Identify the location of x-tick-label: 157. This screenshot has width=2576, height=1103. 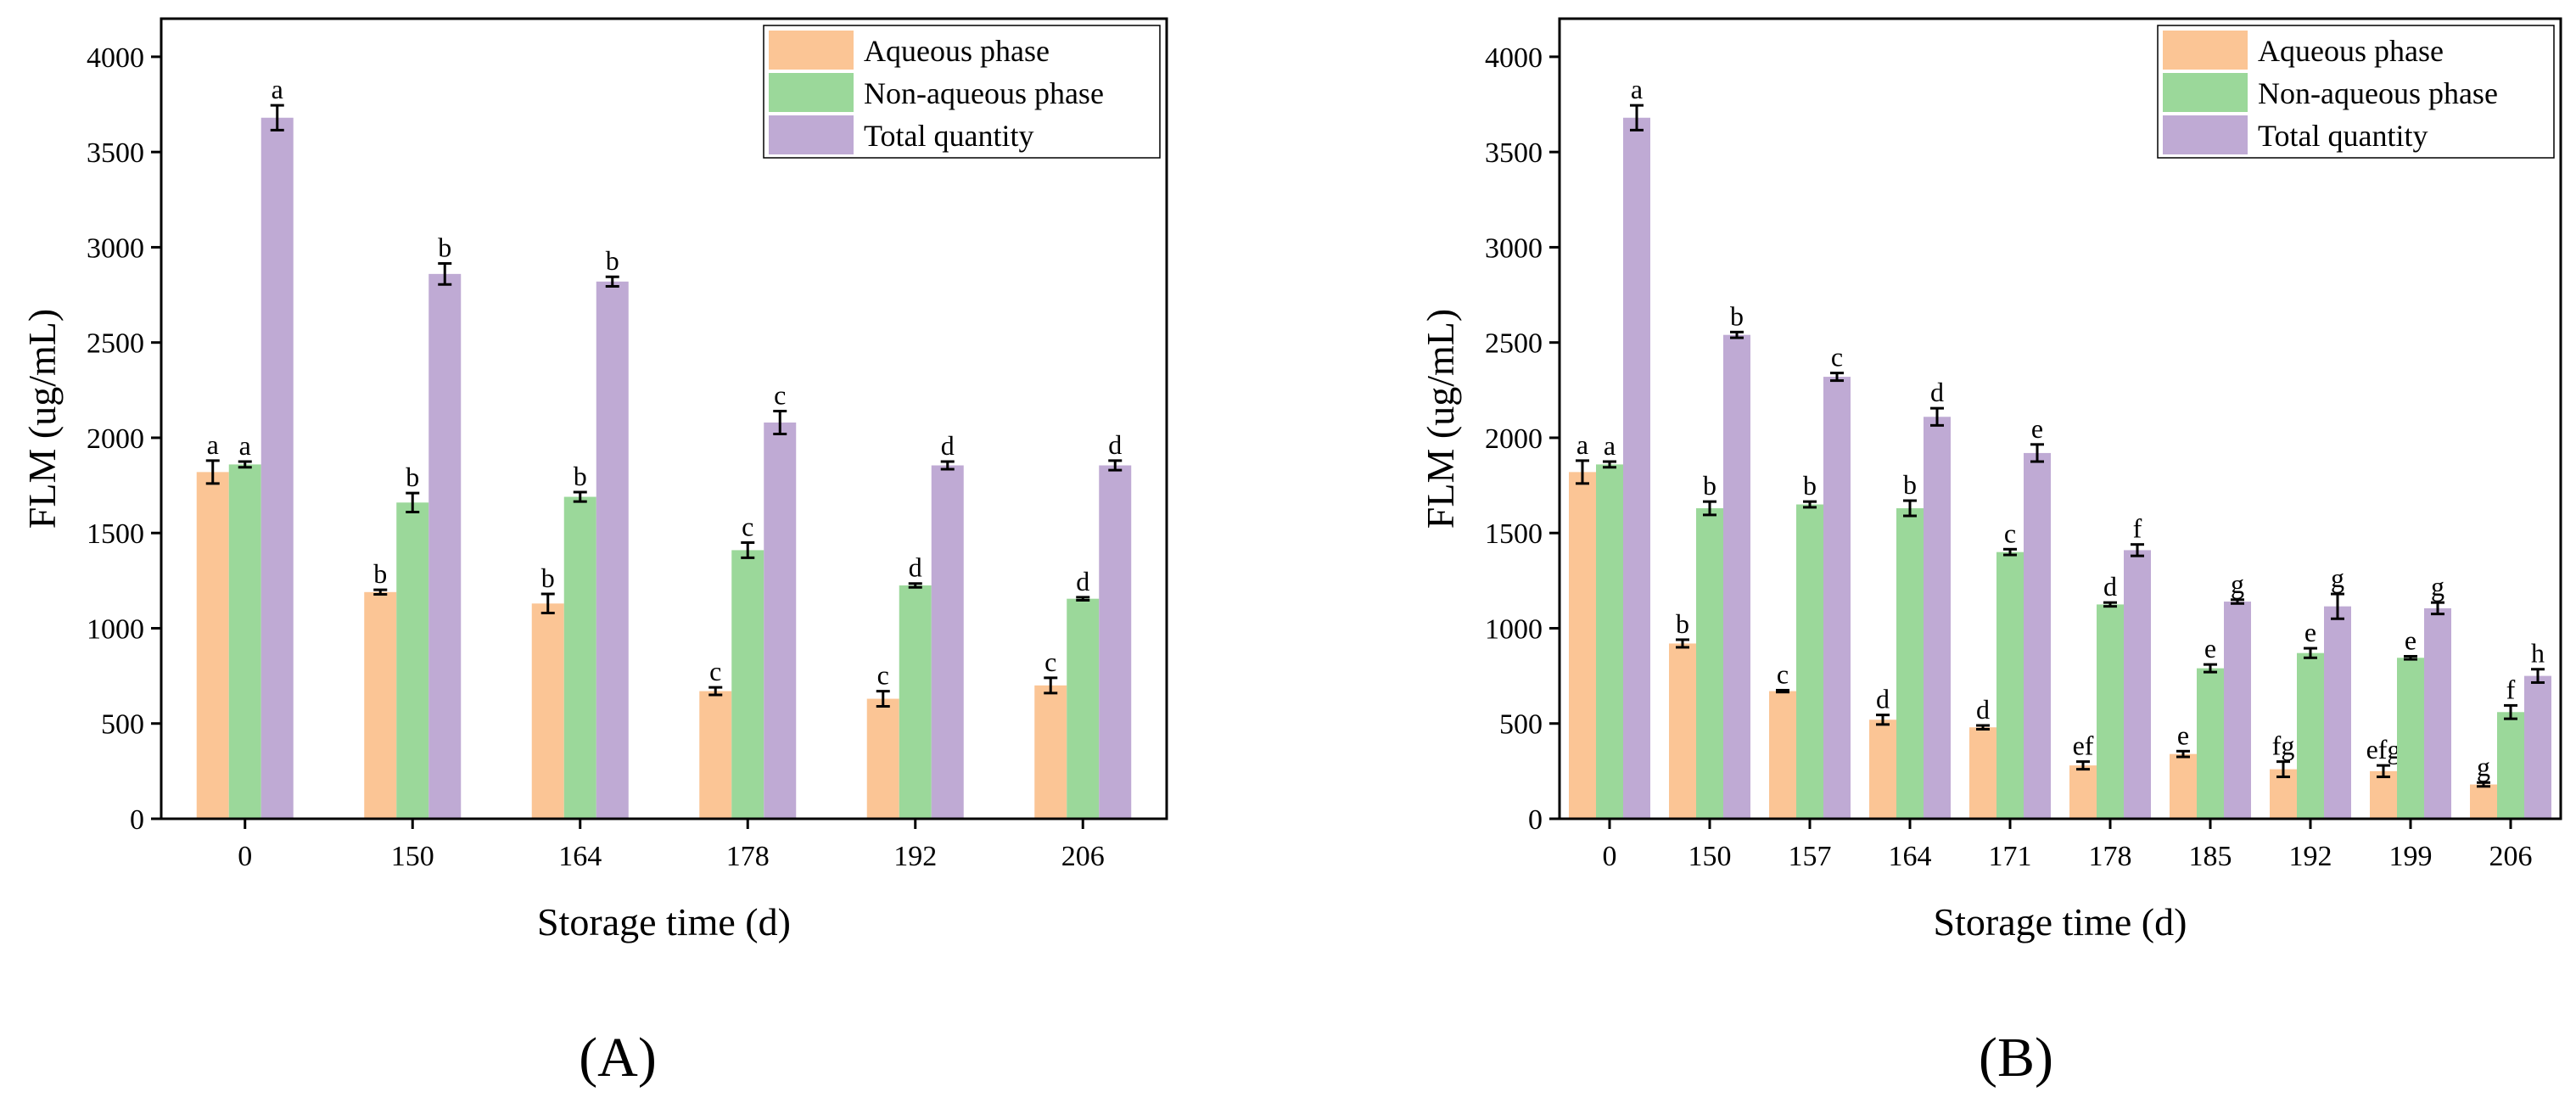
(1811, 856).